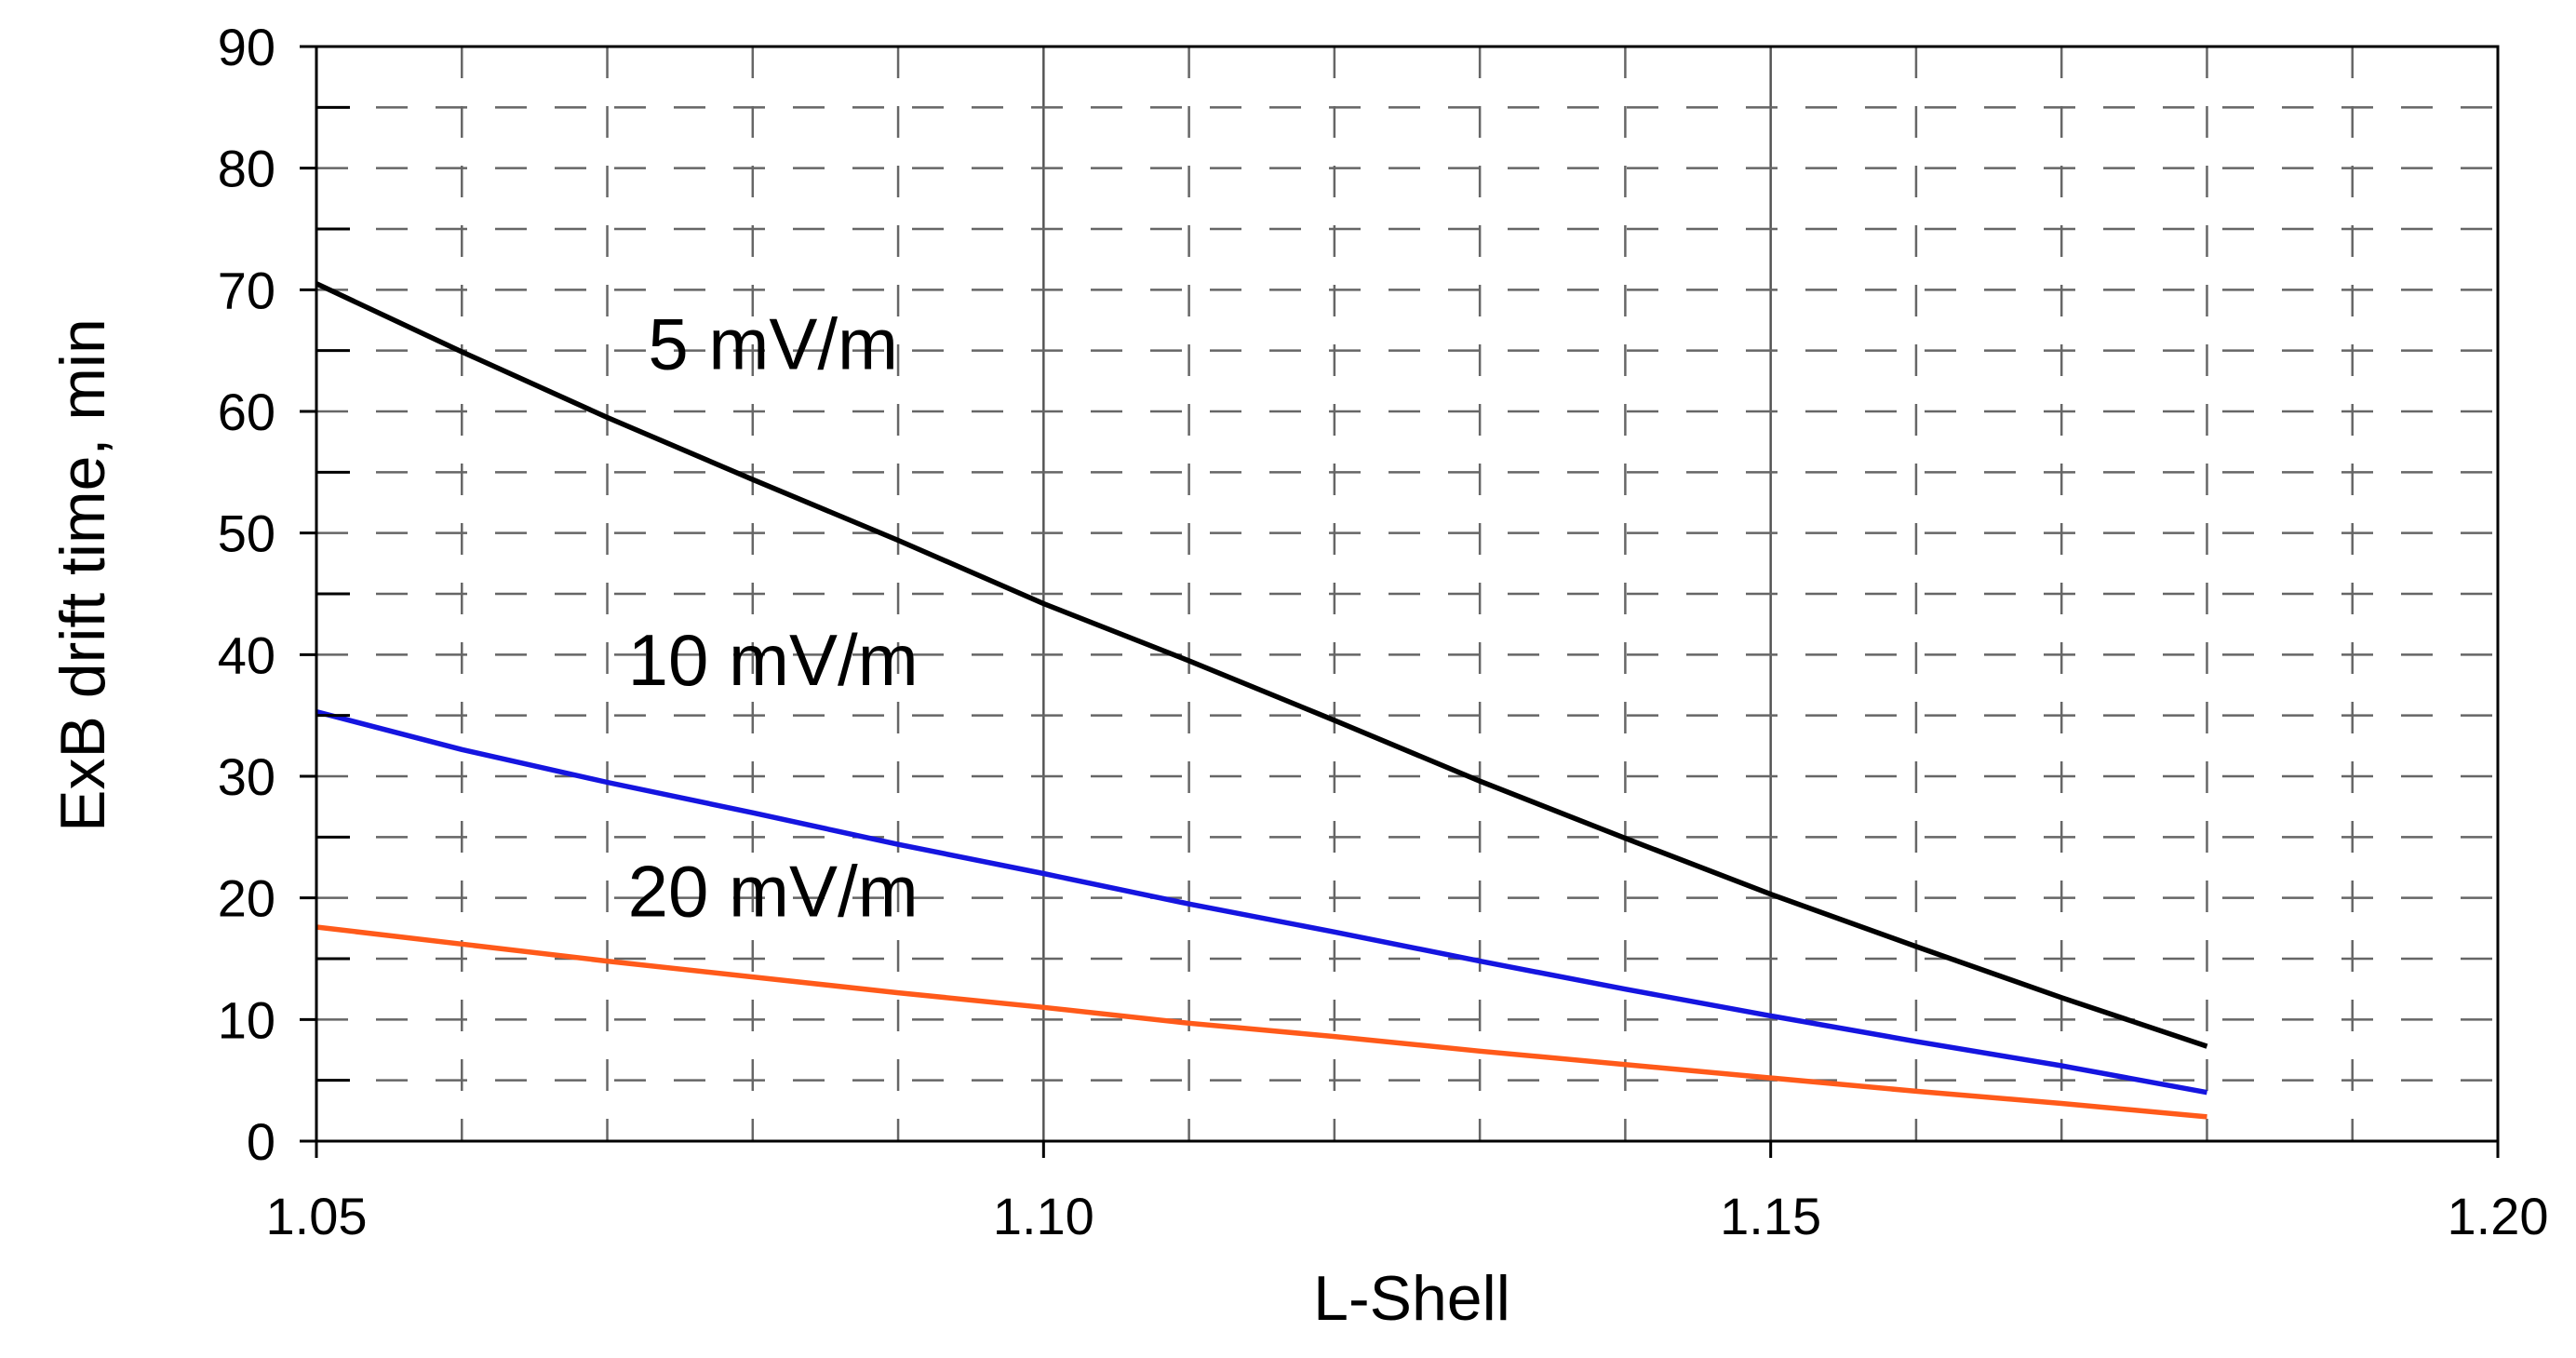 The width and height of the screenshot is (2576, 1358). Describe the element at coordinates (246, 412) in the screenshot. I see `y-tick-label: 60` at that location.